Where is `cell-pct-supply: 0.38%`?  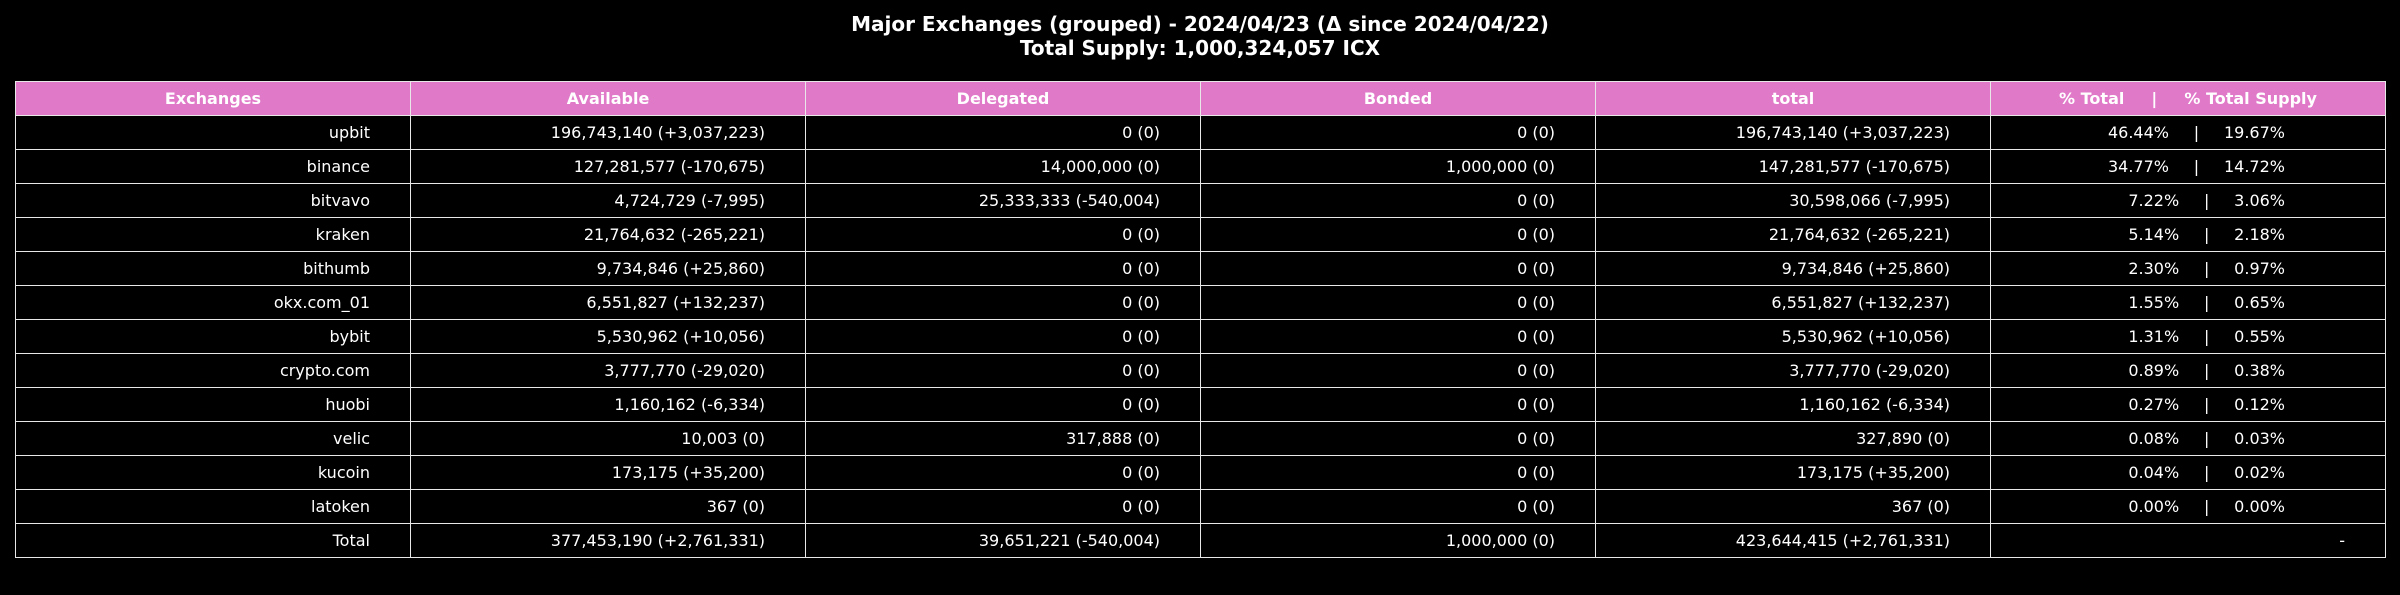 cell-pct-supply: 0.38% is located at coordinates (2259, 370).